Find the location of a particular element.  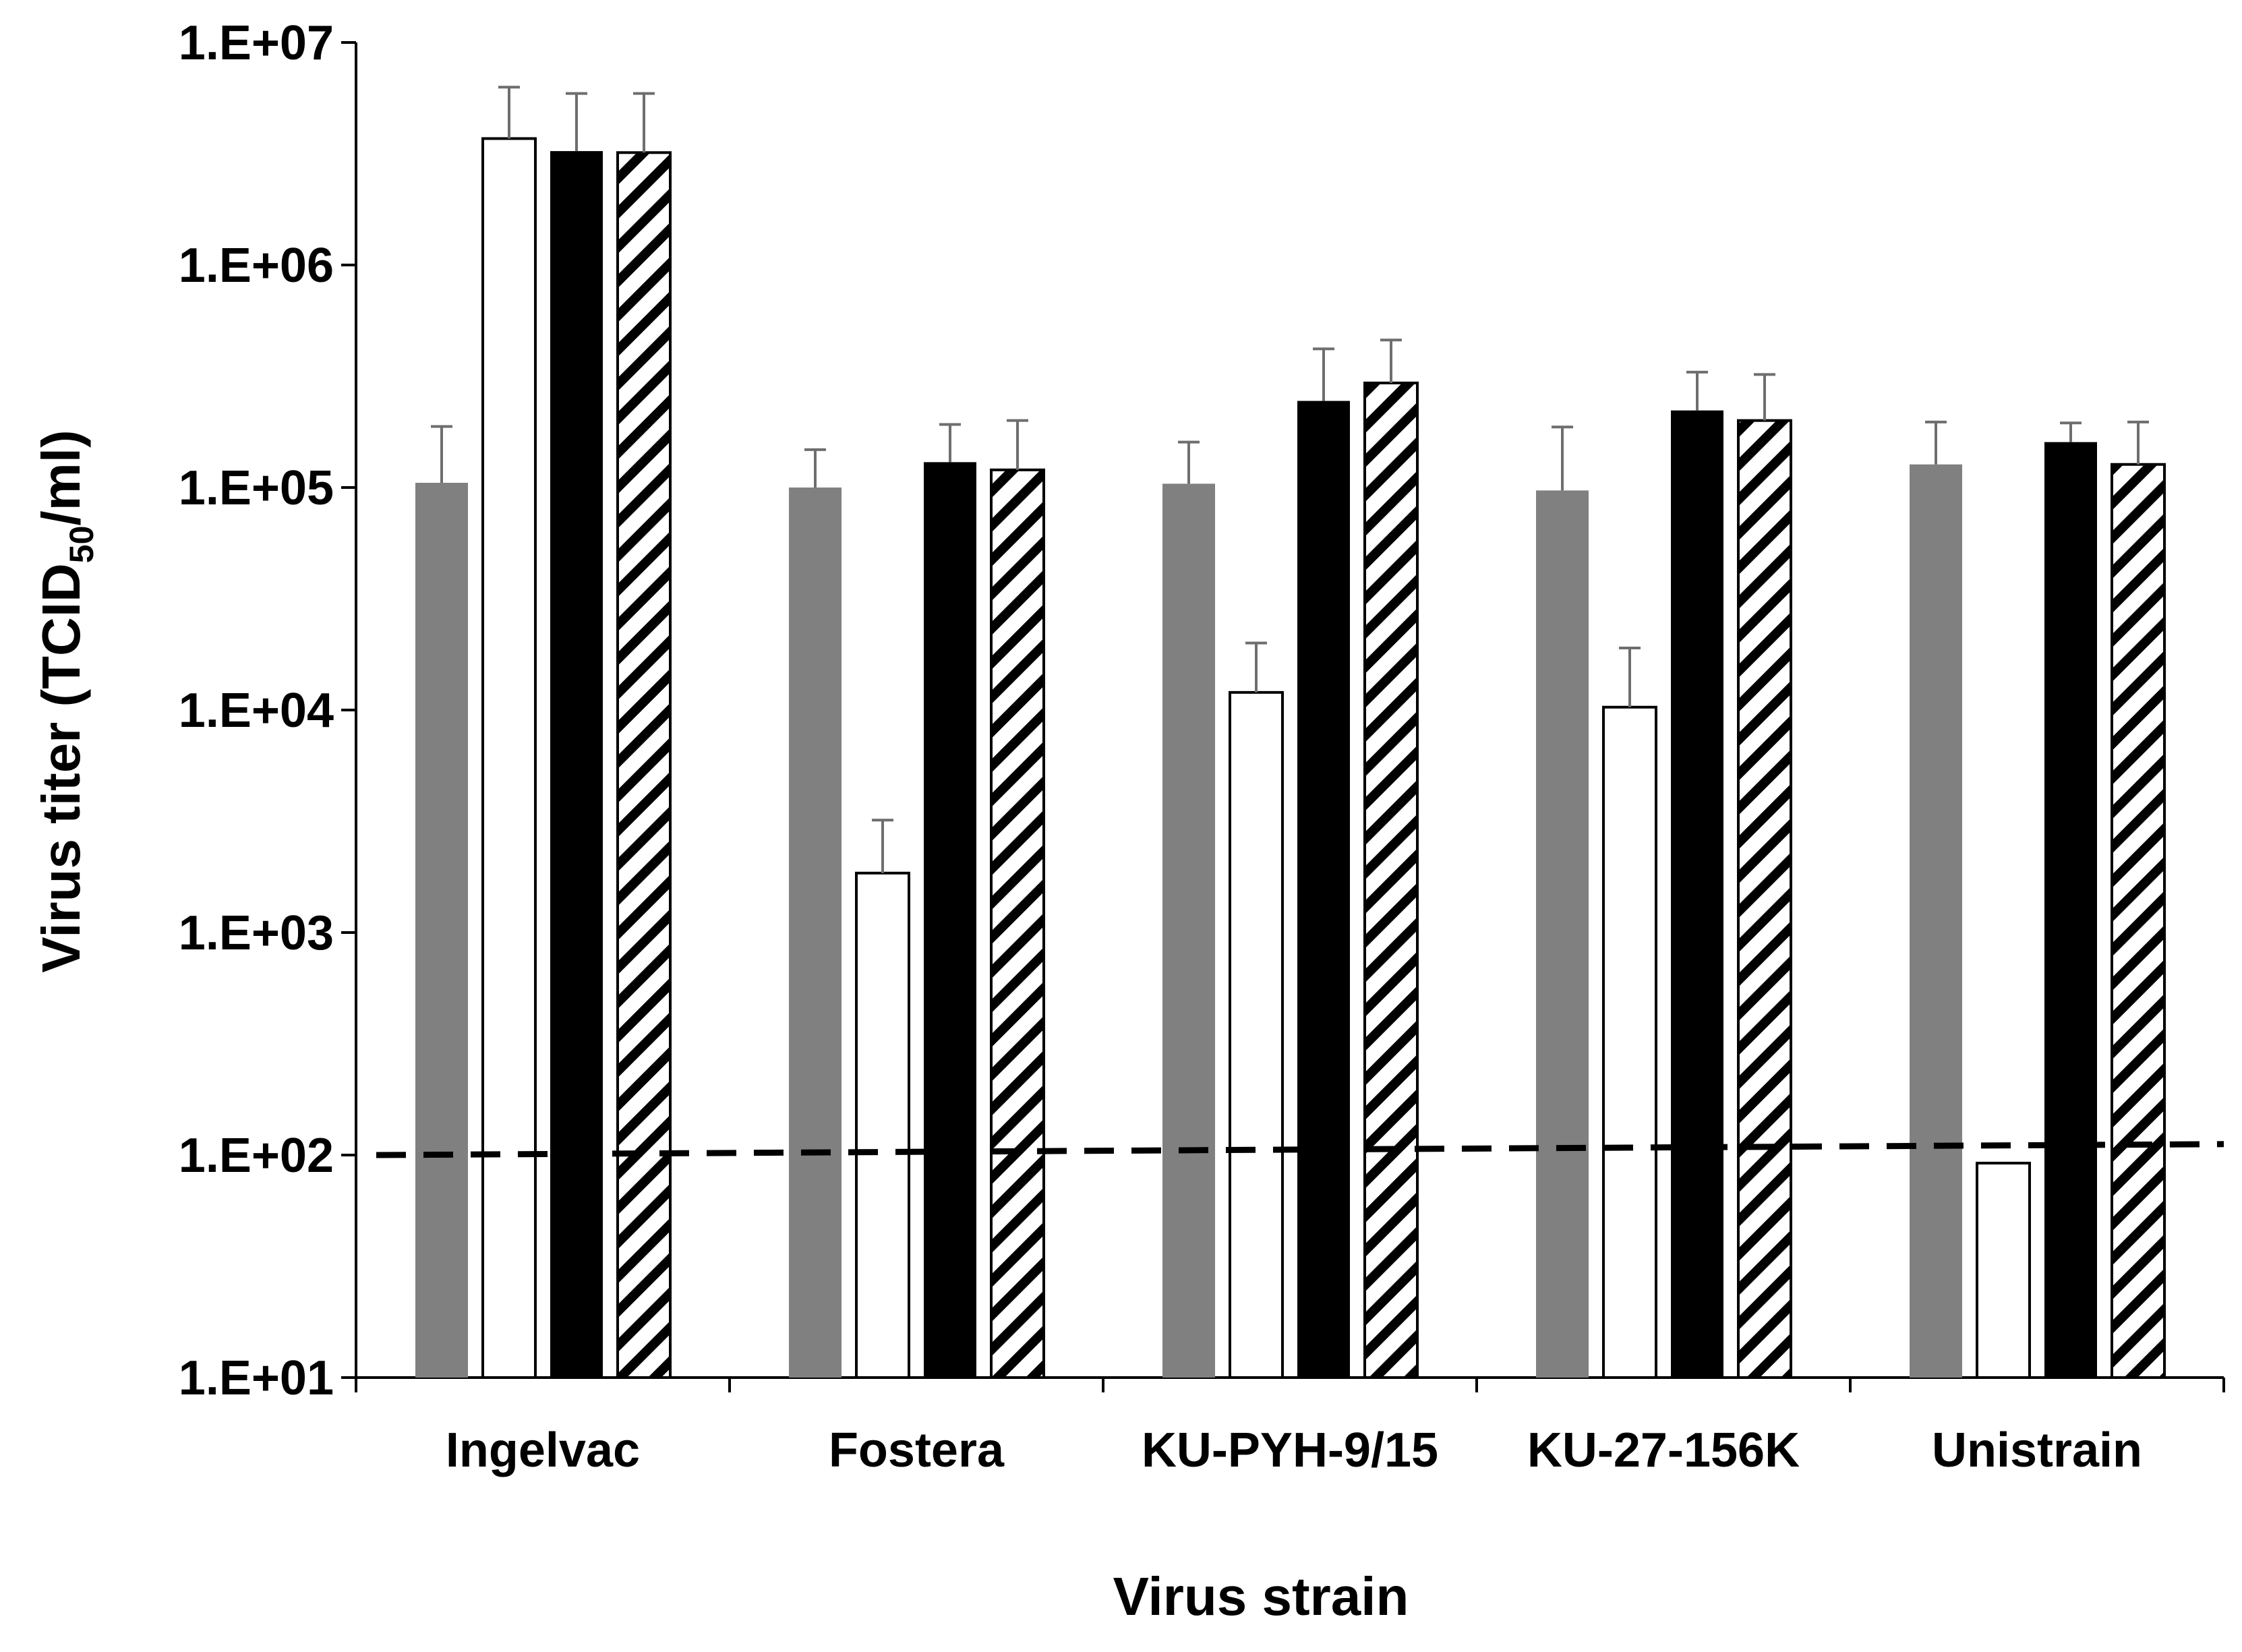

detection-limit-line is located at coordinates (1300, 1149).